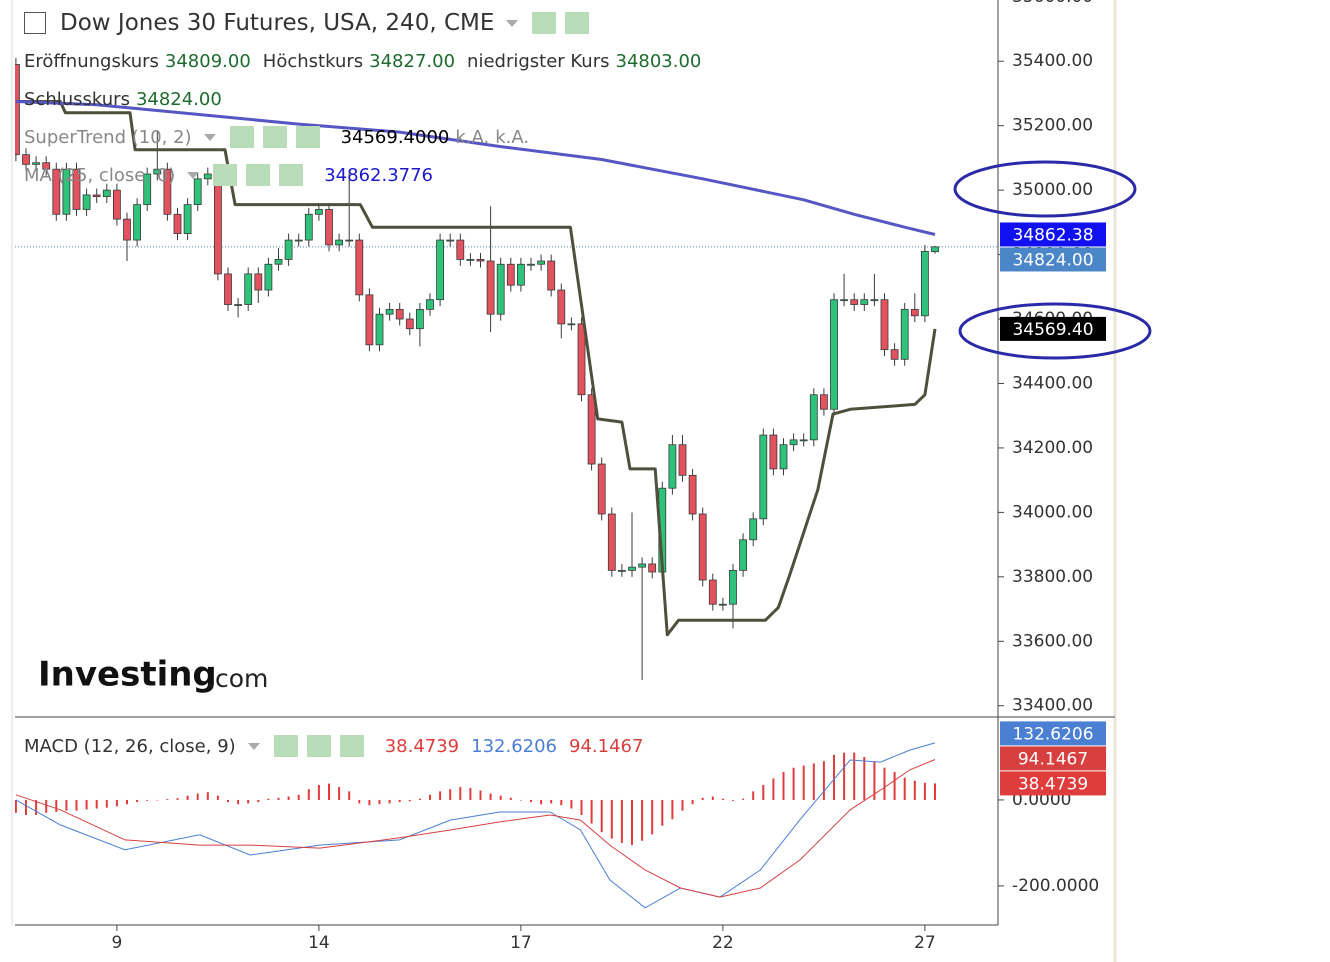  What do you see at coordinates (91, 61) in the screenshot?
I see `legend-label: Eröffnungskurs` at bounding box center [91, 61].